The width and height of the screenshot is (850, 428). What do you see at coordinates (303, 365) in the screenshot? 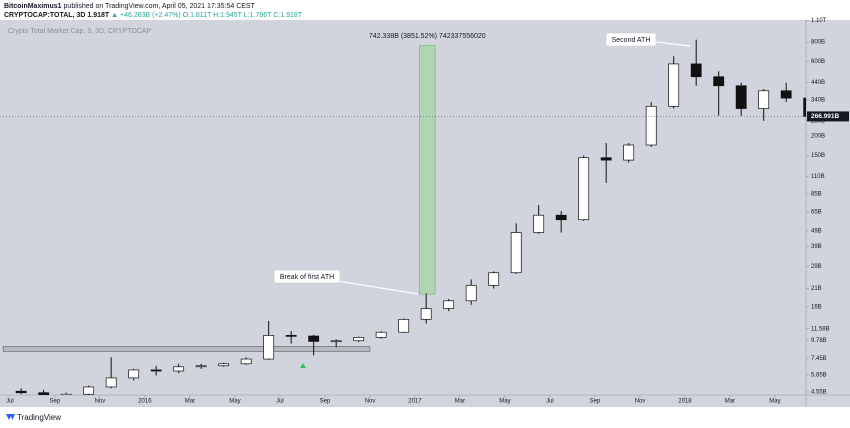
I see `signal-arrow` at bounding box center [303, 365].